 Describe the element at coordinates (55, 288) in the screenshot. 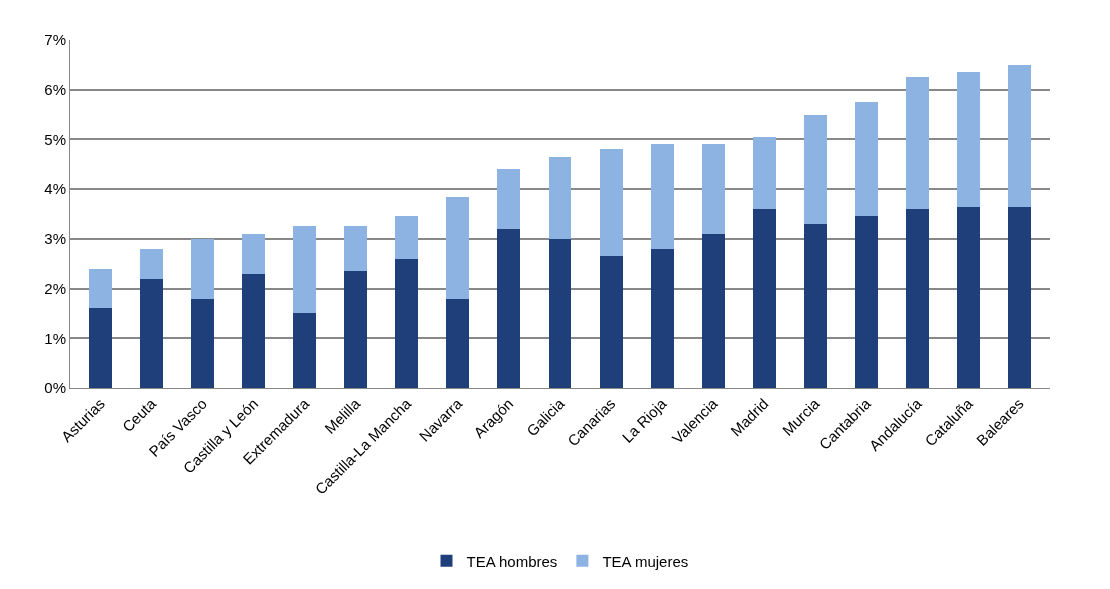

I see `y-tick-label: 2%` at that location.